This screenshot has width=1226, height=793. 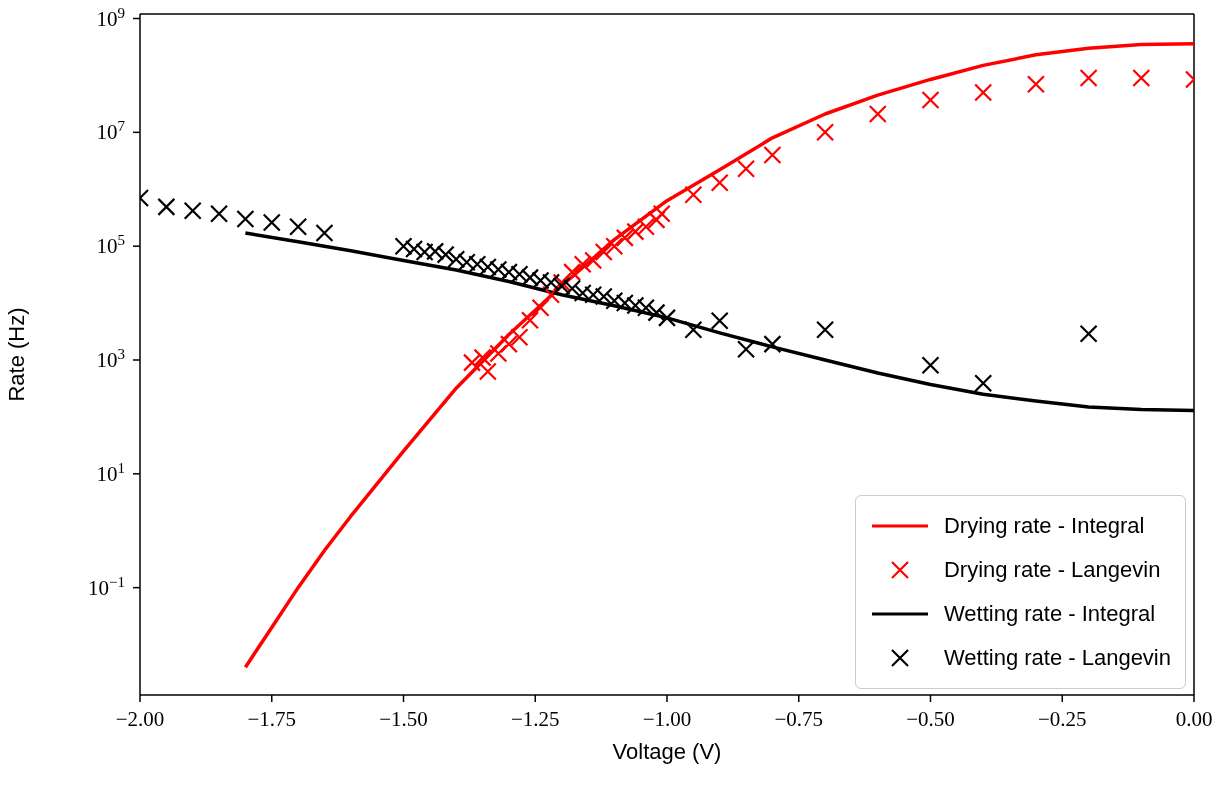 What do you see at coordinates (1049, 614) in the screenshot?
I see `legend-label: Wetting rate - Integral` at bounding box center [1049, 614].